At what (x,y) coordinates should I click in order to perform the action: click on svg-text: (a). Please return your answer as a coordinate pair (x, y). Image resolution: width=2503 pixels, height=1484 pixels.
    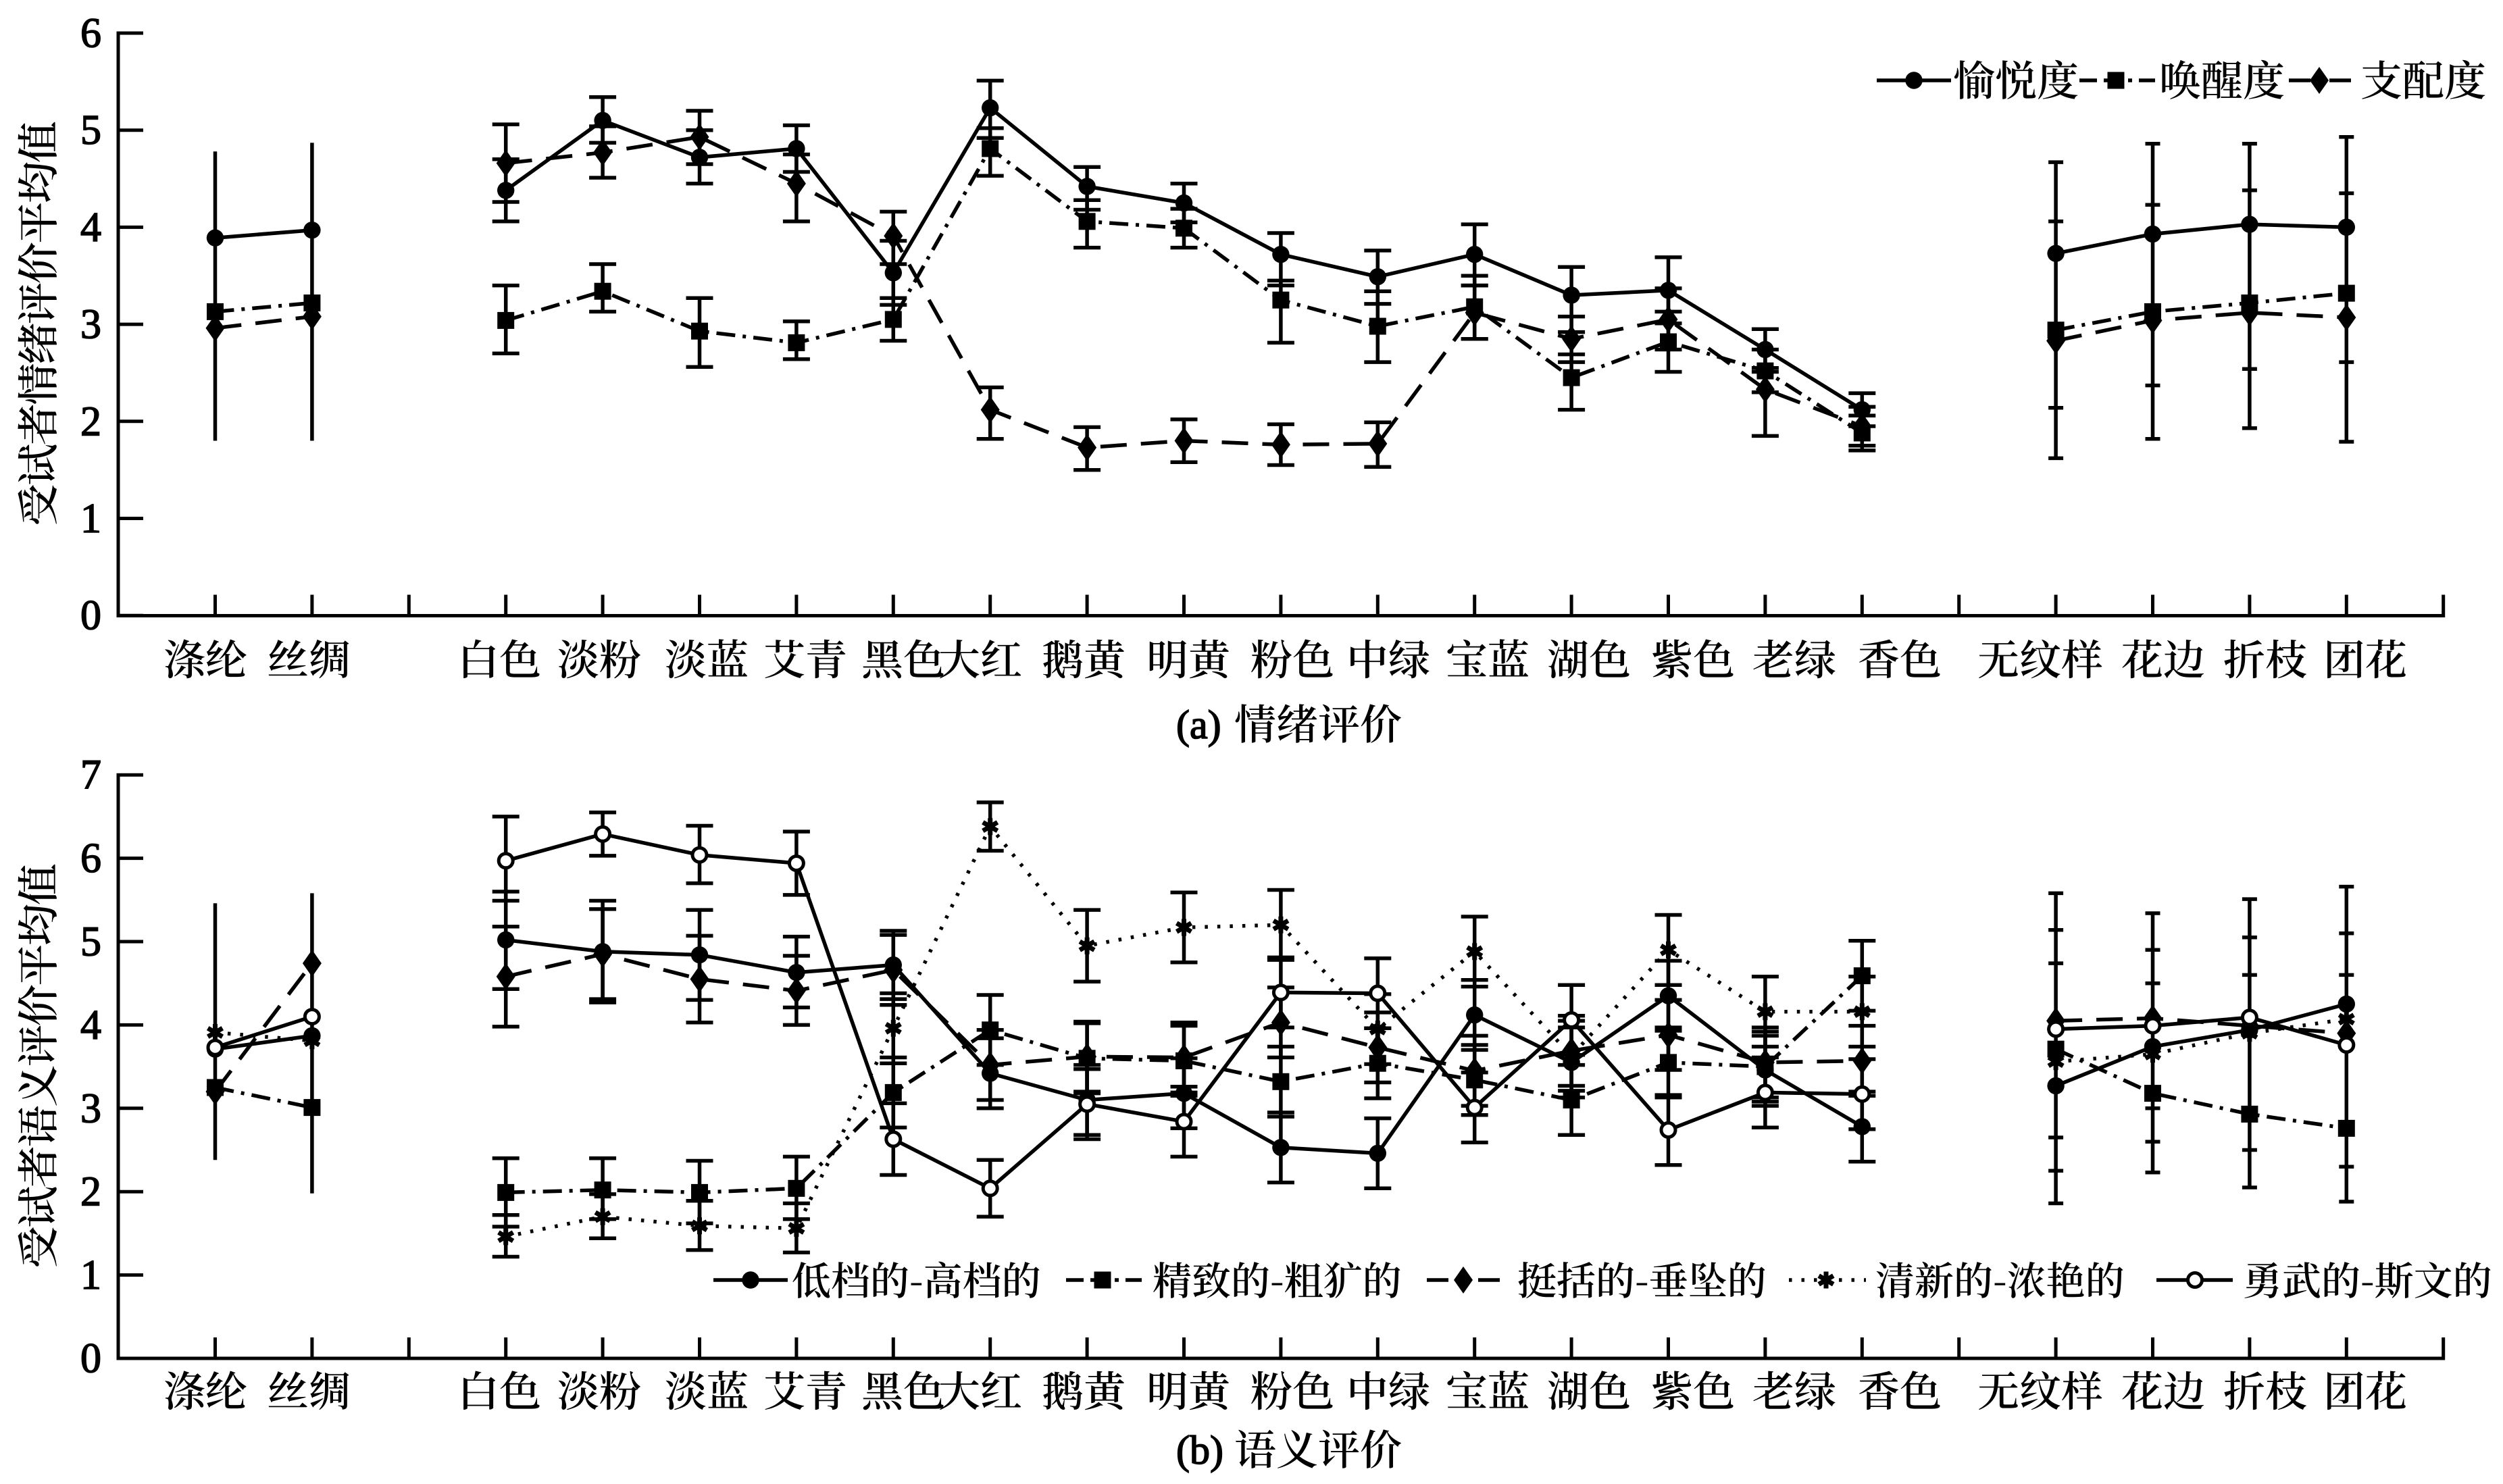
    Looking at the image, I should click on (1198, 724).